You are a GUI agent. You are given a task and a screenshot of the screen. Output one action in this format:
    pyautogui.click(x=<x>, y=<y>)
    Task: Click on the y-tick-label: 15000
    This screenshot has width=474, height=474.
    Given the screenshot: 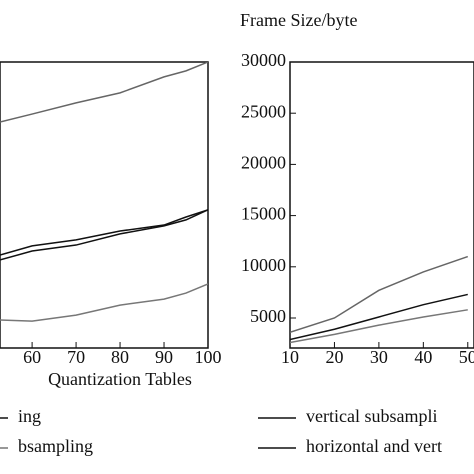 What is the action you would take?
    pyautogui.click(x=263, y=214)
    